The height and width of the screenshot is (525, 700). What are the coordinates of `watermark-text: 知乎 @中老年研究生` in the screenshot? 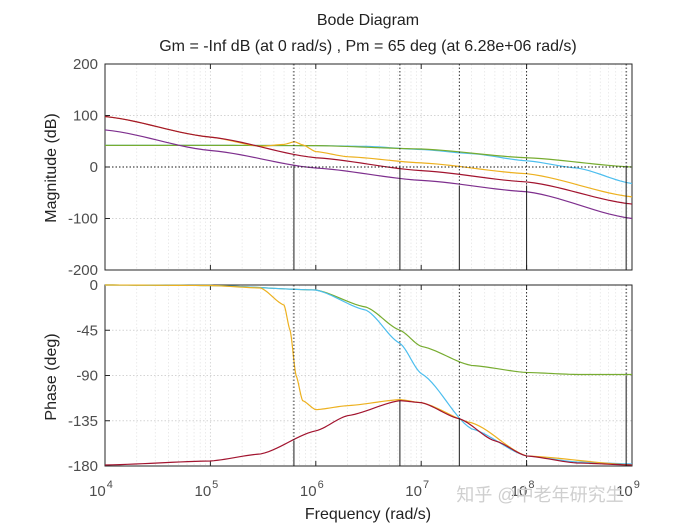 It's located at (539, 495).